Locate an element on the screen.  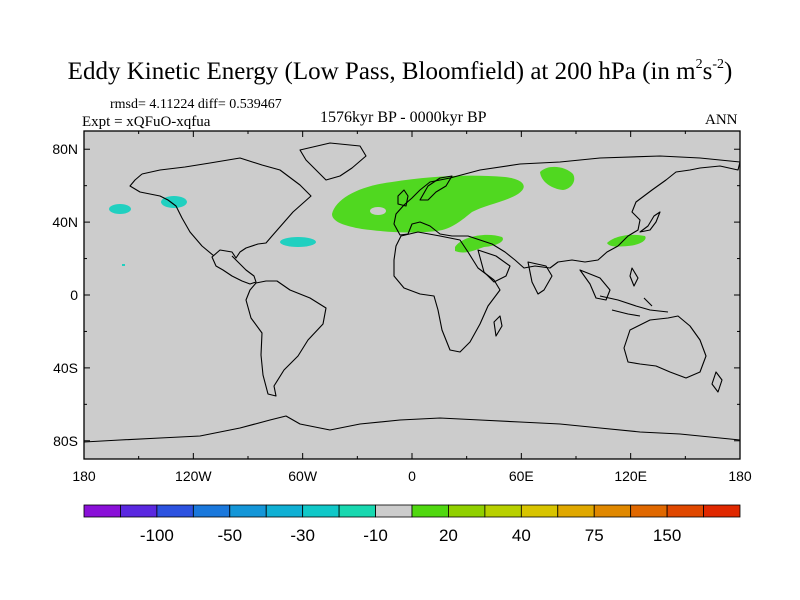
coast-greenland is located at coordinates (333, 161).